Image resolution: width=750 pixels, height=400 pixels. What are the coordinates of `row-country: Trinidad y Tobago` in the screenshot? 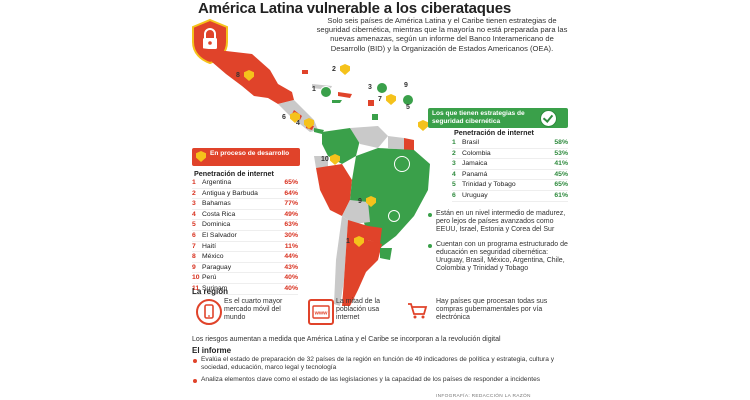 It's located at (489, 185).